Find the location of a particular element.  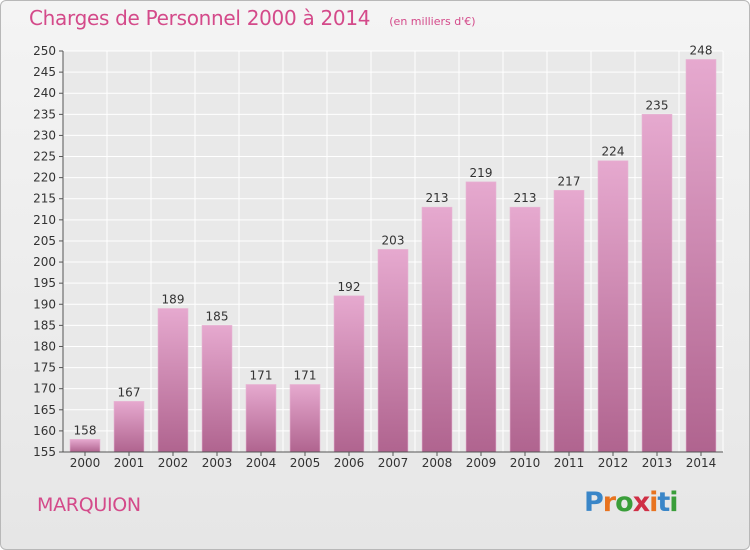

logo-letter: o is located at coordinates (624, 502).